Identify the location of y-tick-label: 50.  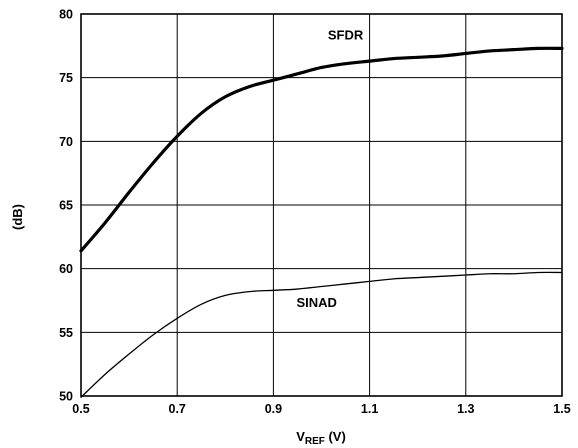
(66, 397).